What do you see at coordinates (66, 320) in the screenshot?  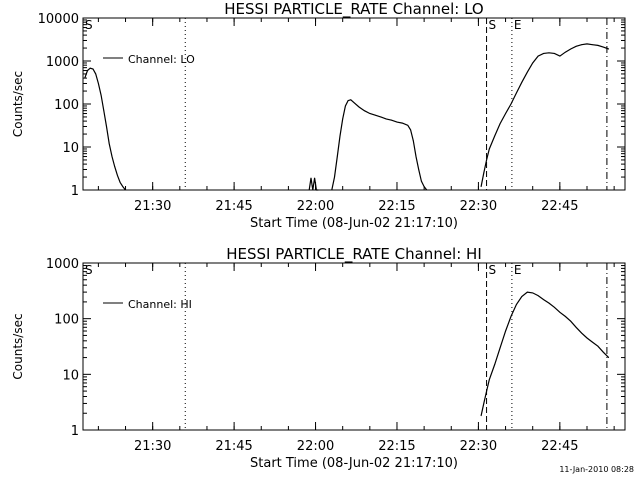 I see `y-tick-label: 100` at bounding box center [66, 320].